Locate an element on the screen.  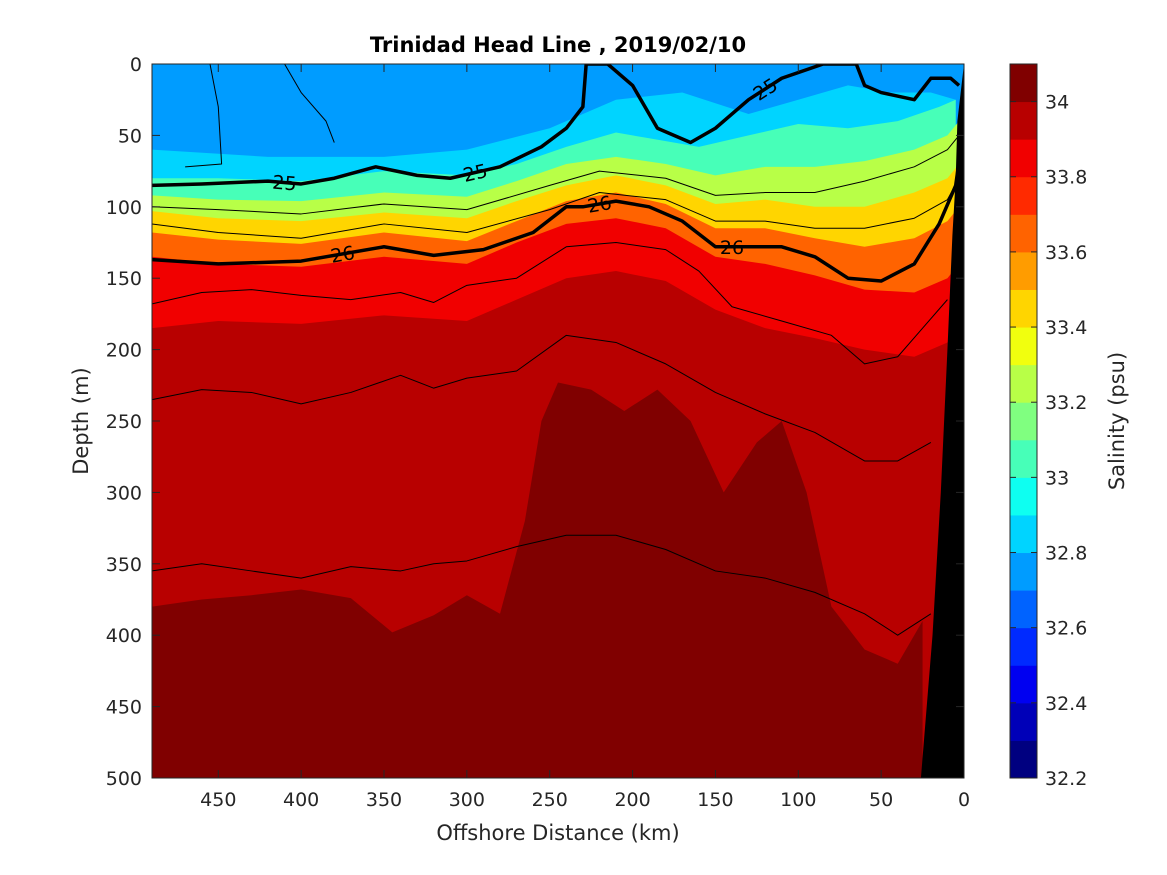
y-tick-label: 400 is located at coordinates (124, 636).